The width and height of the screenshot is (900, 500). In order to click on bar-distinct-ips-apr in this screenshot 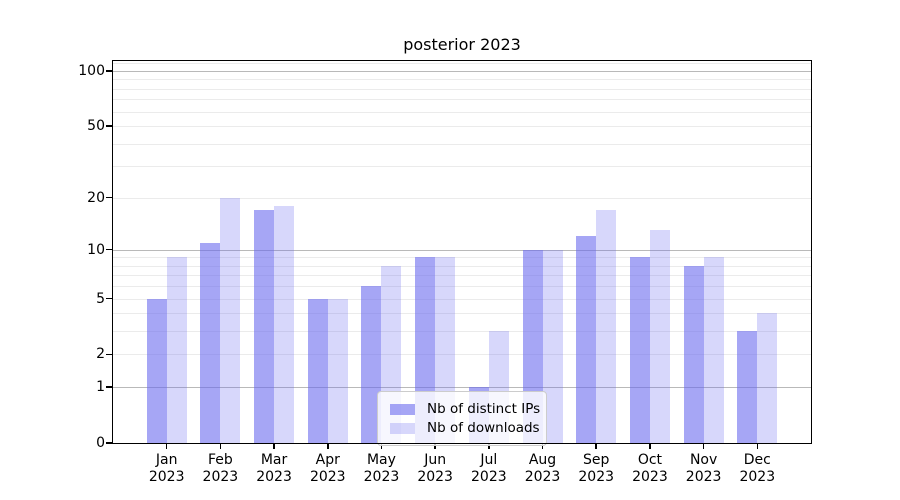, I will do `click(317, 370)`.